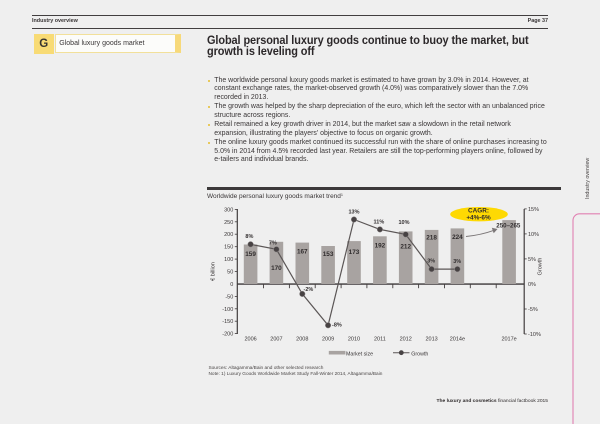  Describe the element at coordinates (309, 290) in the screenshot. I see `svg-text: -2%` at that location.